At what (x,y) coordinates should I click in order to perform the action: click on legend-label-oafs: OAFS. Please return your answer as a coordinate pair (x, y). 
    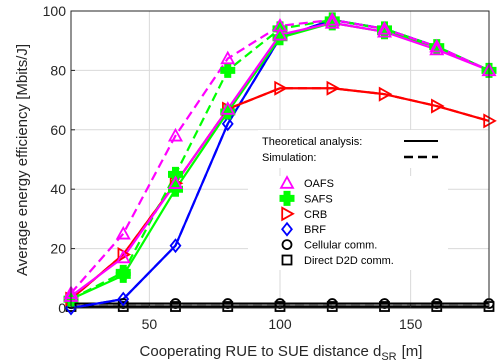
    Looking at the image, I should click on (319, 184).